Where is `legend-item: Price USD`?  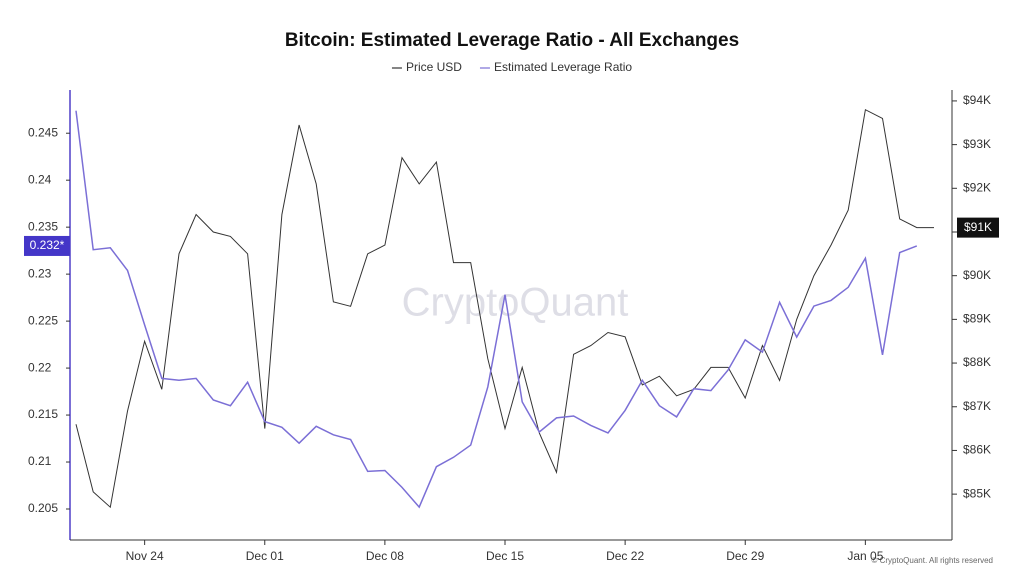
legend-item: Price USD is located at coordinates (426, 67).